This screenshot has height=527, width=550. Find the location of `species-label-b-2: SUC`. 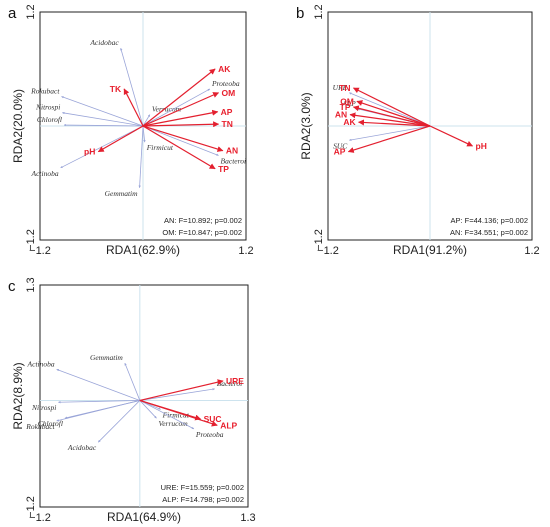

species-label-b-2: SUC is located at coordinates (340, 145).